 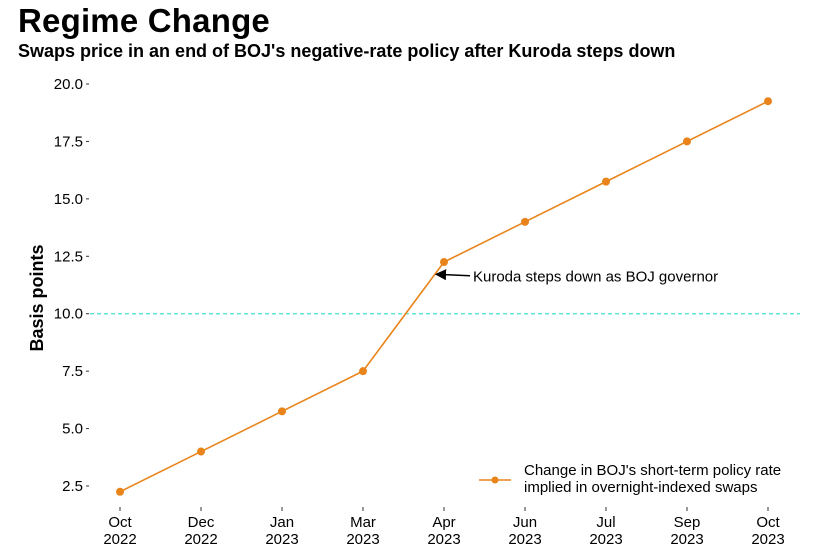 What do you see at coordinates (525, 522) in the screenshot?
I see `x-tick-label-month: Jun` at bounding box center [525, 522].